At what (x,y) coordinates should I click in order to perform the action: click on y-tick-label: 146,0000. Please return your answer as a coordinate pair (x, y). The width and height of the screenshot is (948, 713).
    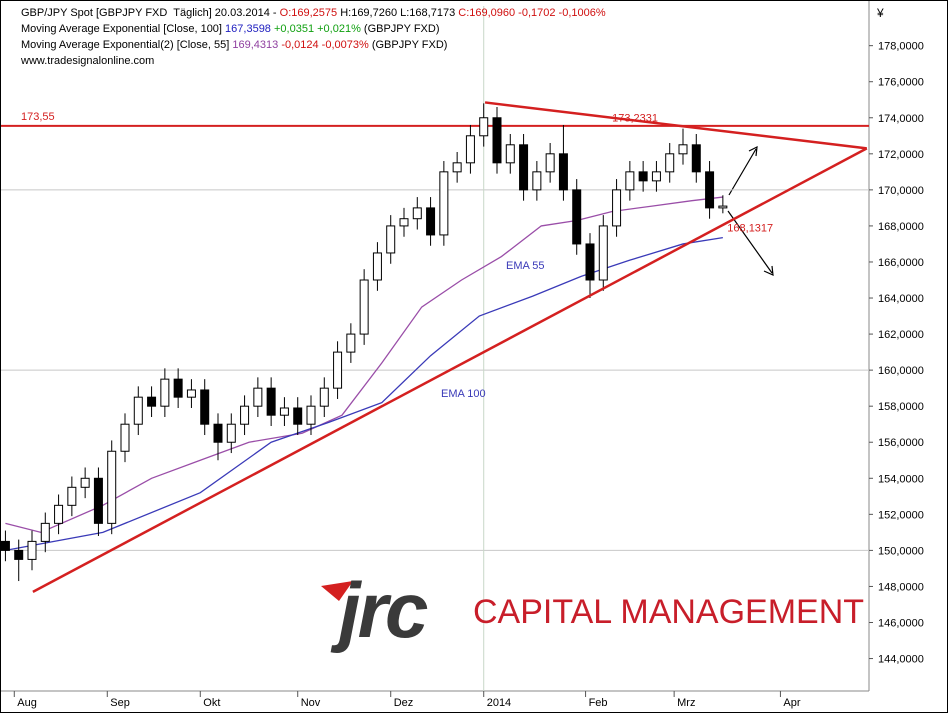
    Looking at the image, I should click on (901, 624).